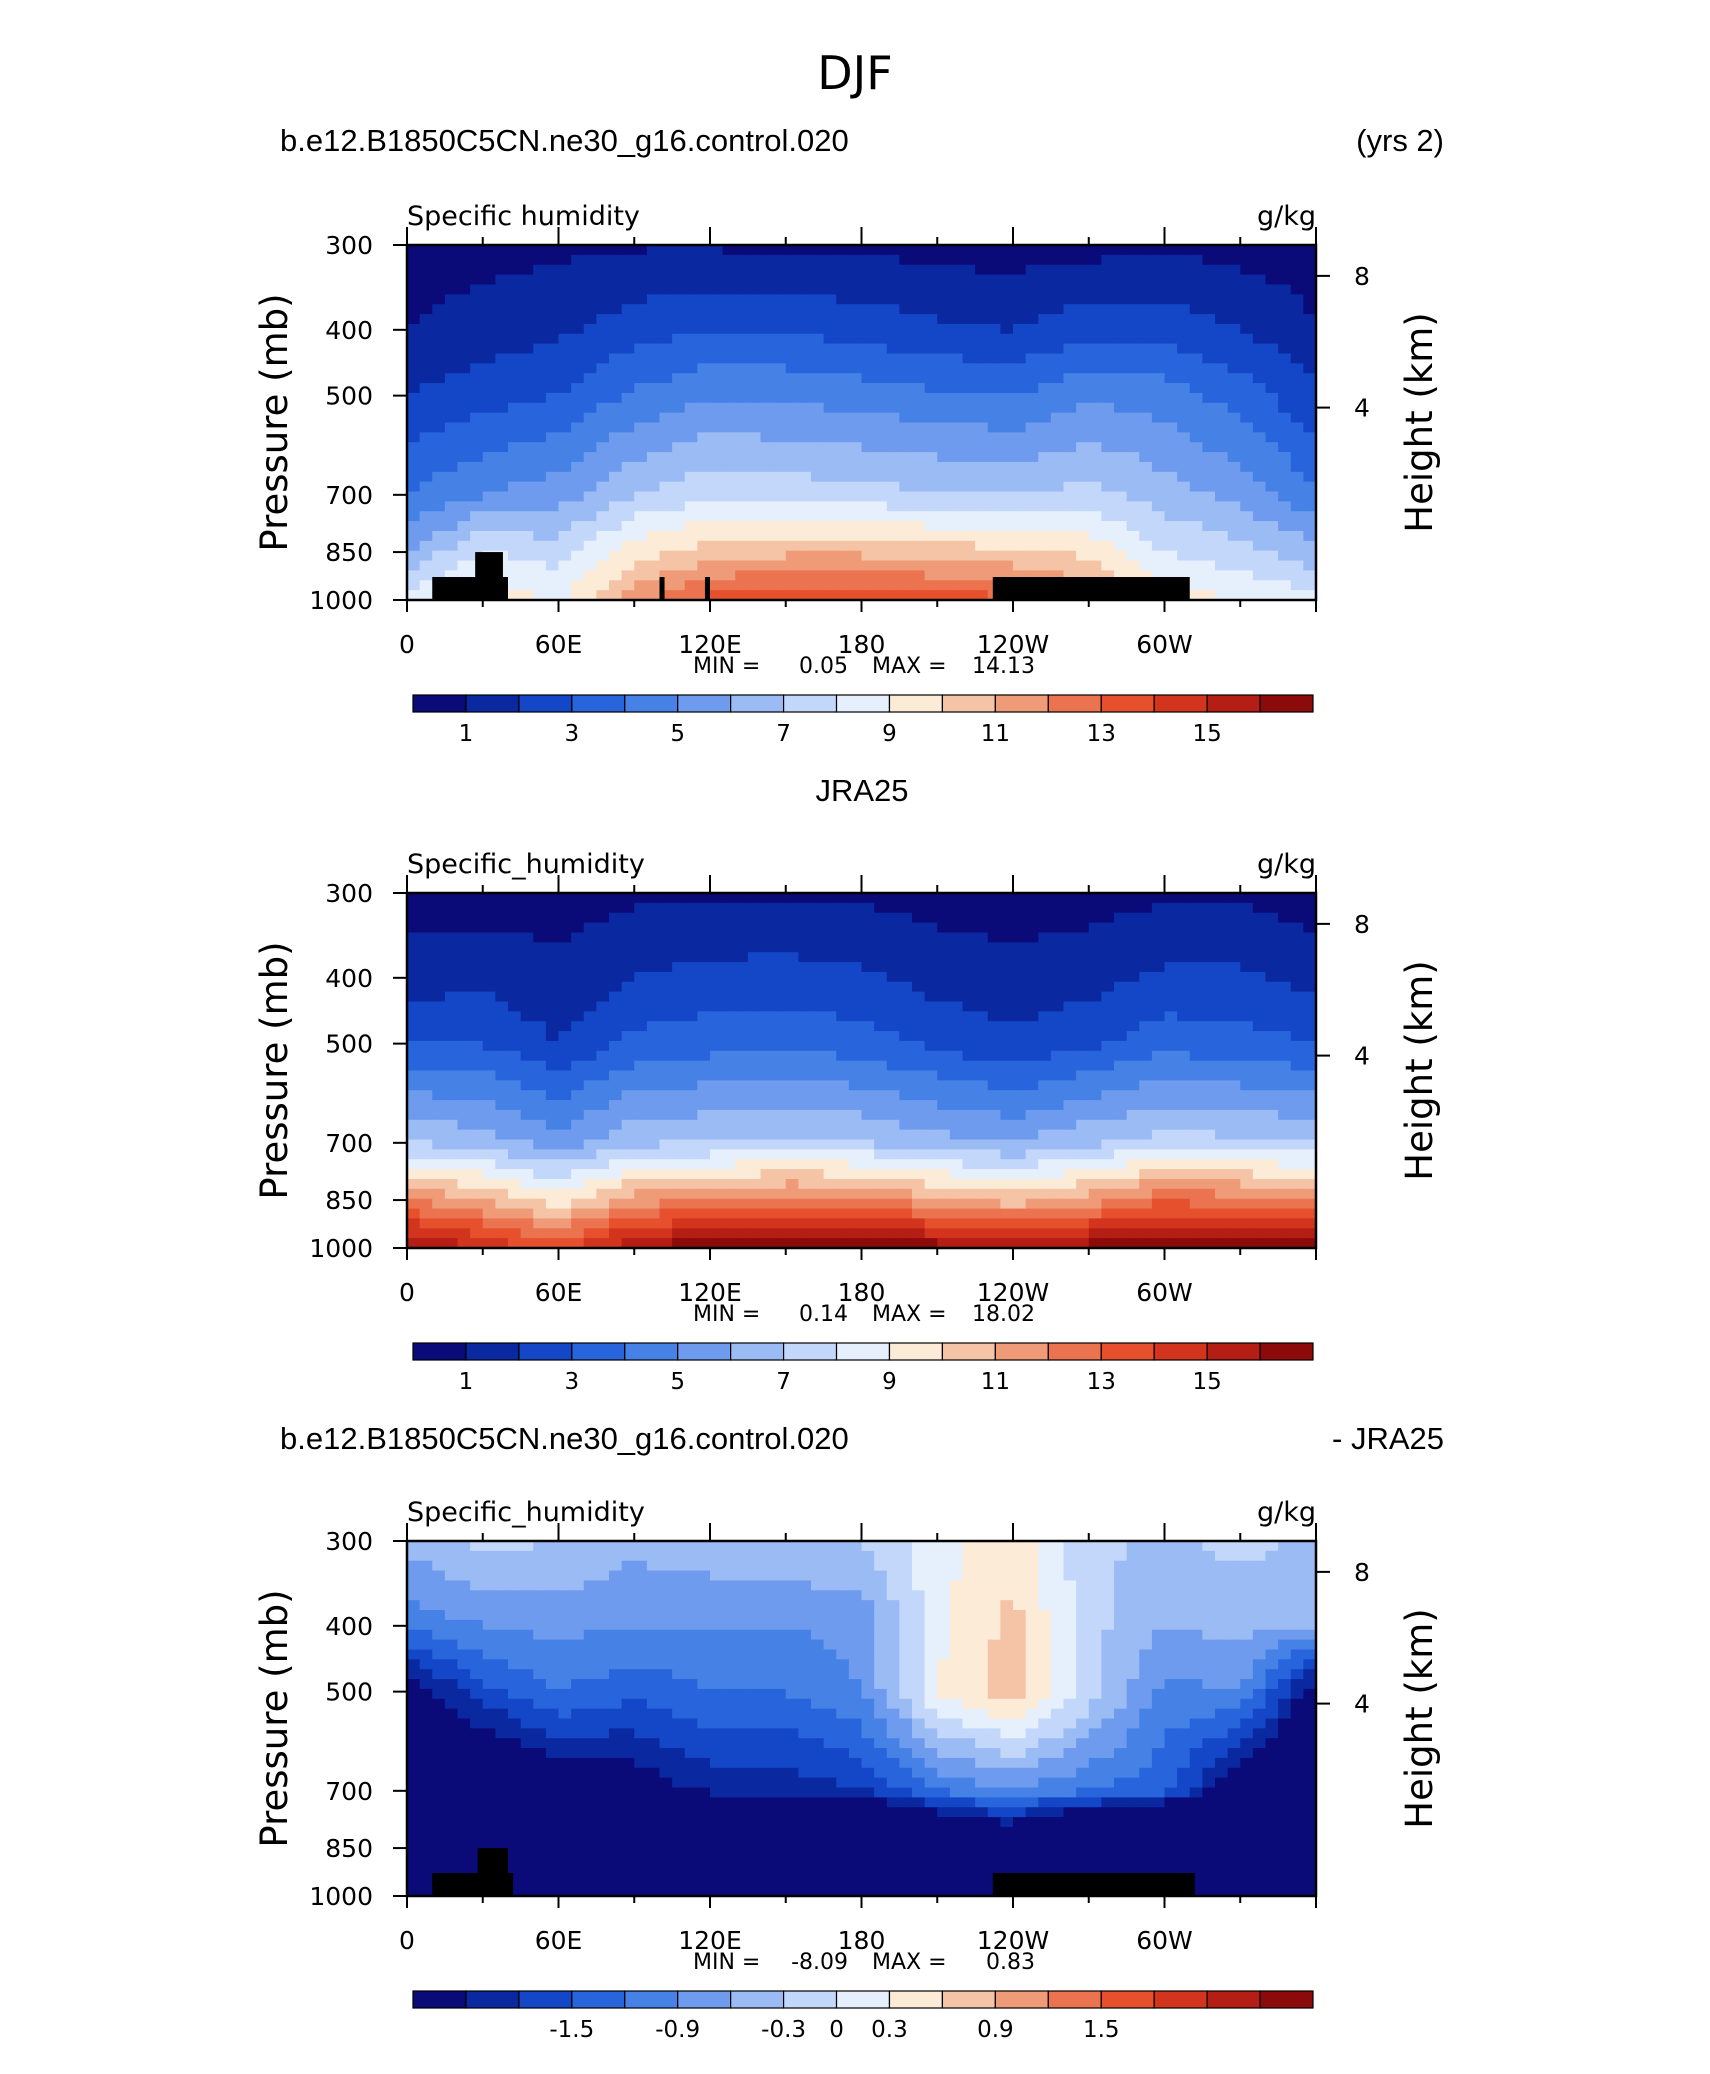  I want to click on panel-subtitle-right: g/kg, so click(1286, 216).